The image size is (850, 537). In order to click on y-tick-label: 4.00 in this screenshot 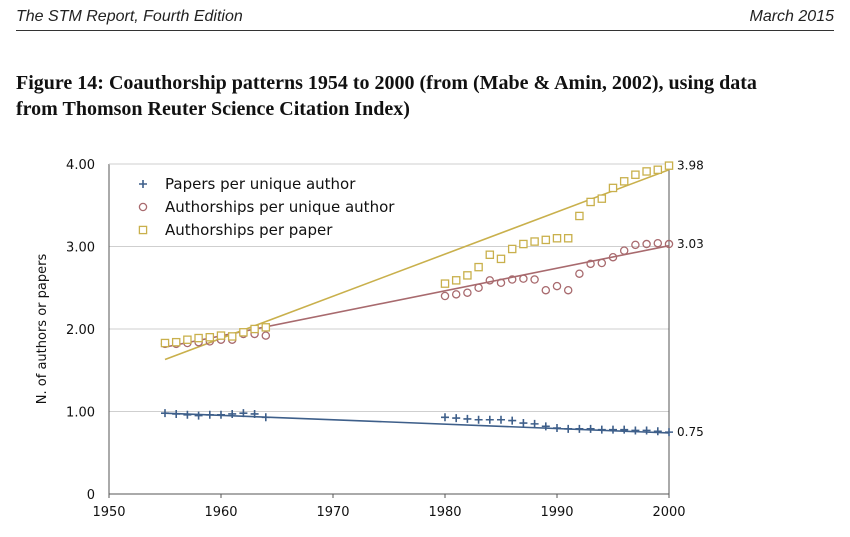, I will do `click(80, 165)`.